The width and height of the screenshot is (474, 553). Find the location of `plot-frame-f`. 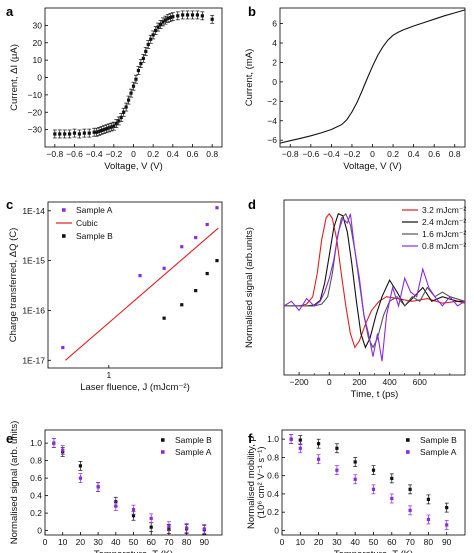

plot-frame-f is located at coordinates (373, 482).